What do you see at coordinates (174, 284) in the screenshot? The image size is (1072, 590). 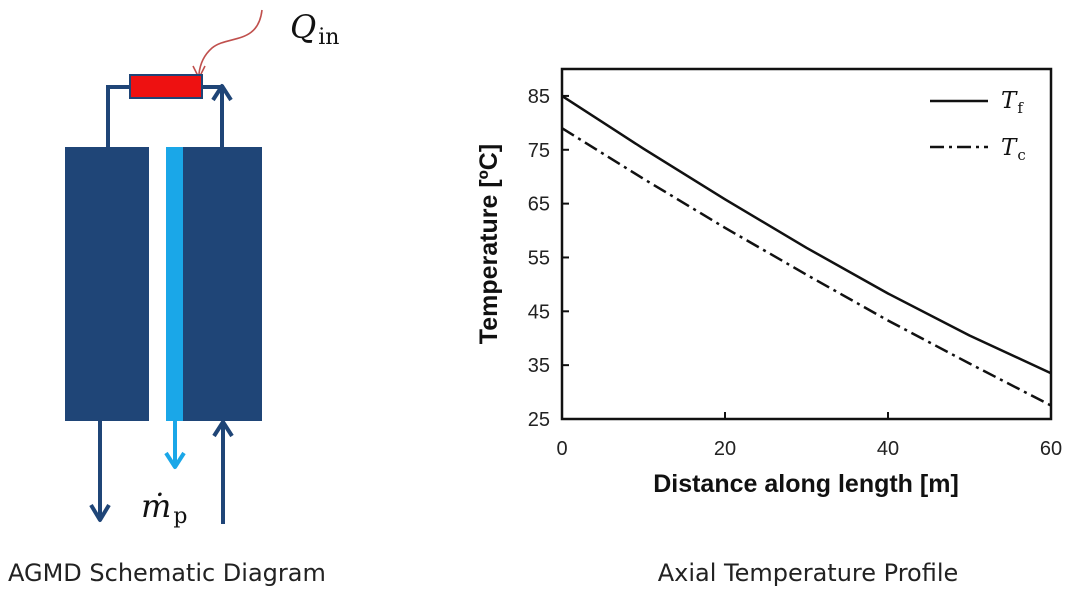 I see `permeate-channel` at bounding box center [174, 284].